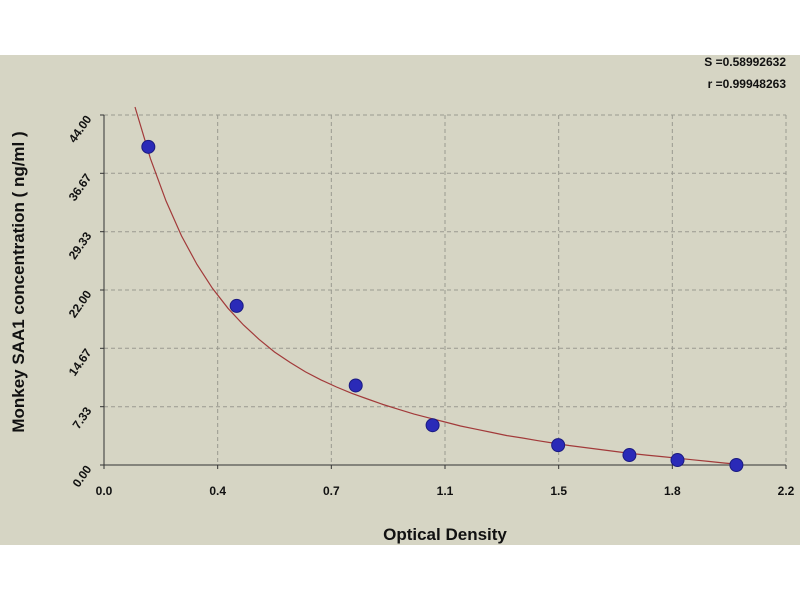  I want to click on x-tick-label: 2.2, so click(786, 491).